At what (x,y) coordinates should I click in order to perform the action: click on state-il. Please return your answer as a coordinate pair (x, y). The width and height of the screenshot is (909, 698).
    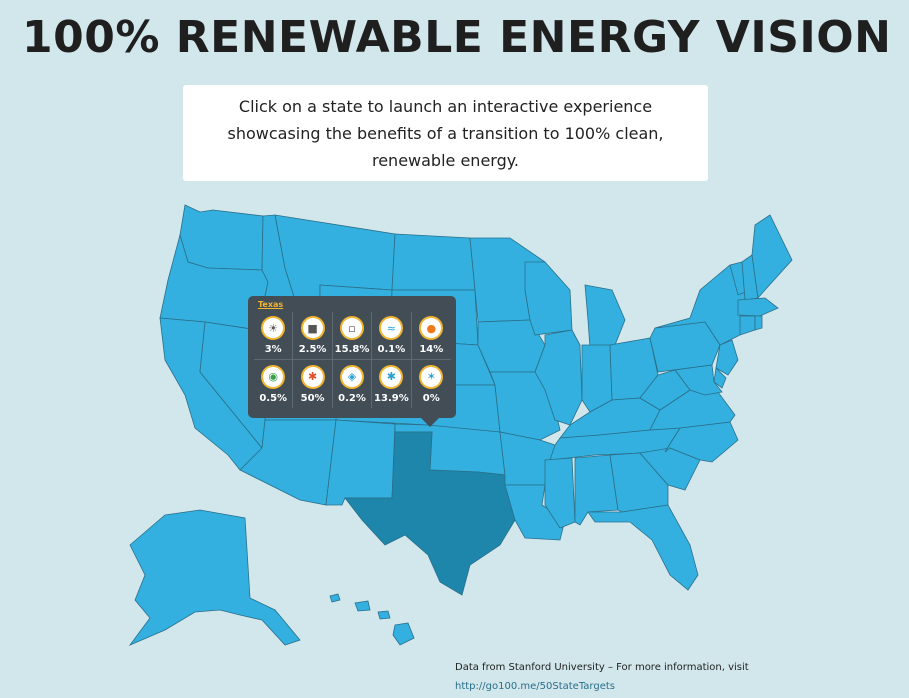
    Looking at the image, I should click on (558, 377).